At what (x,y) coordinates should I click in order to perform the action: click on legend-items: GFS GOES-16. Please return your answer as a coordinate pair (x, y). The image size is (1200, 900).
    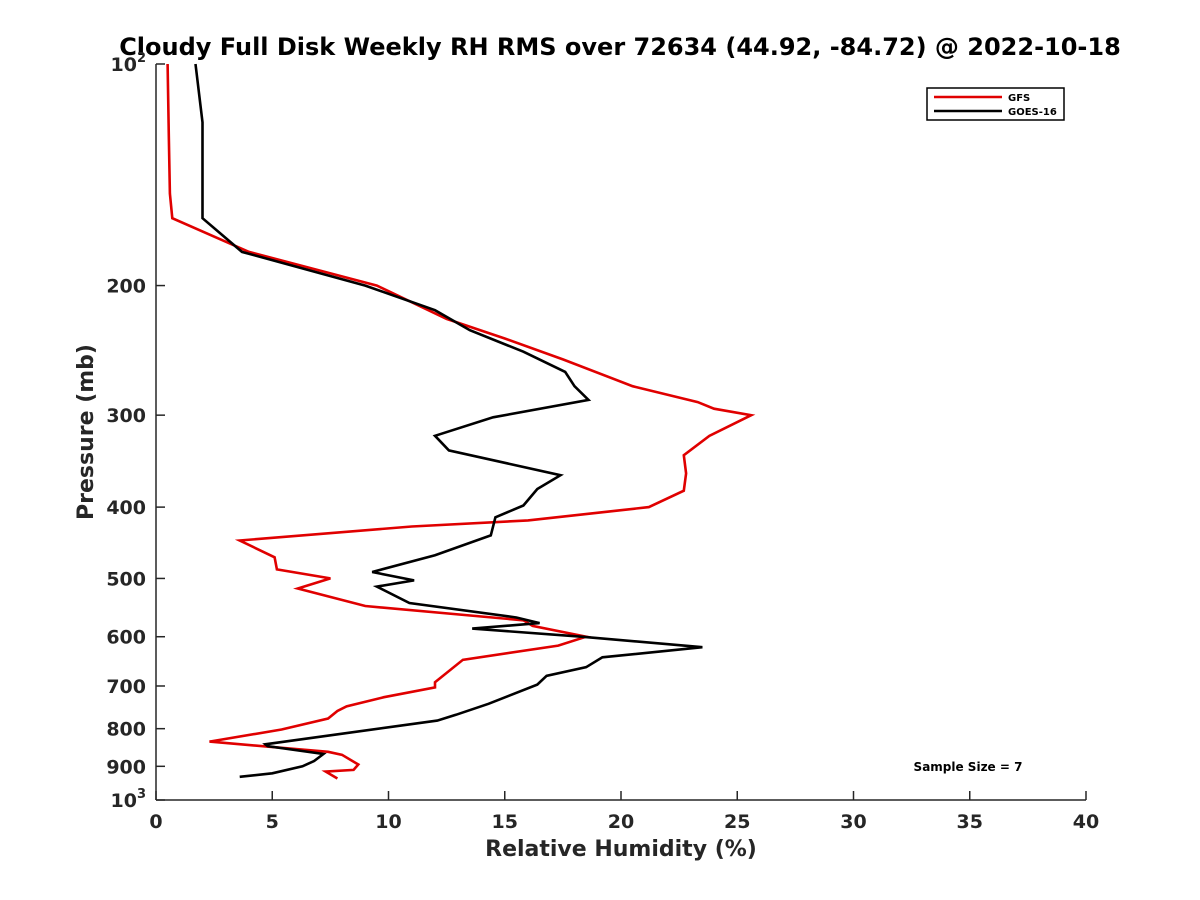
    Looking at the image, I should click on (995, 105).